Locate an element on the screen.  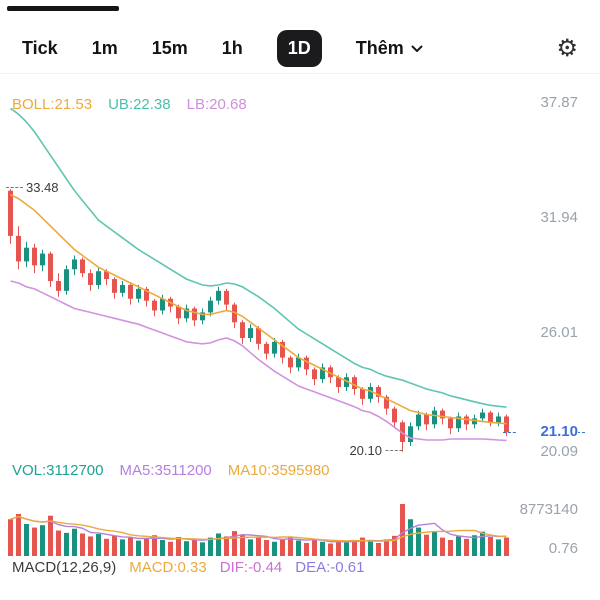
more-label: Thêm is located at coordinates (379, 48).